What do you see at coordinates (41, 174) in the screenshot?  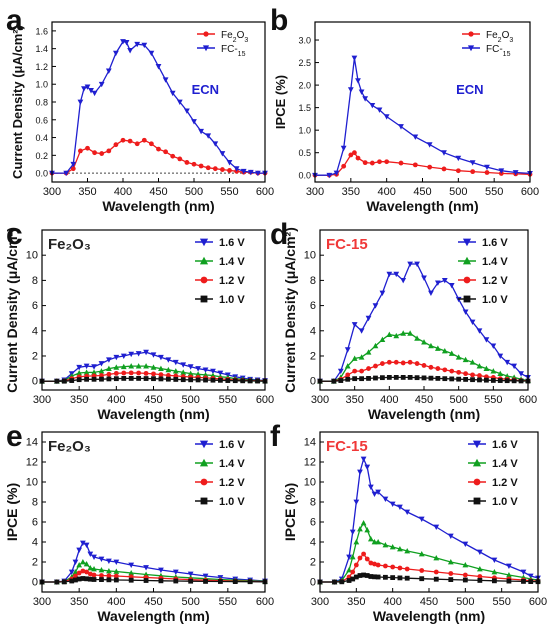 I see `y-tick-label: 0.0` at bounding box center [41, 174].